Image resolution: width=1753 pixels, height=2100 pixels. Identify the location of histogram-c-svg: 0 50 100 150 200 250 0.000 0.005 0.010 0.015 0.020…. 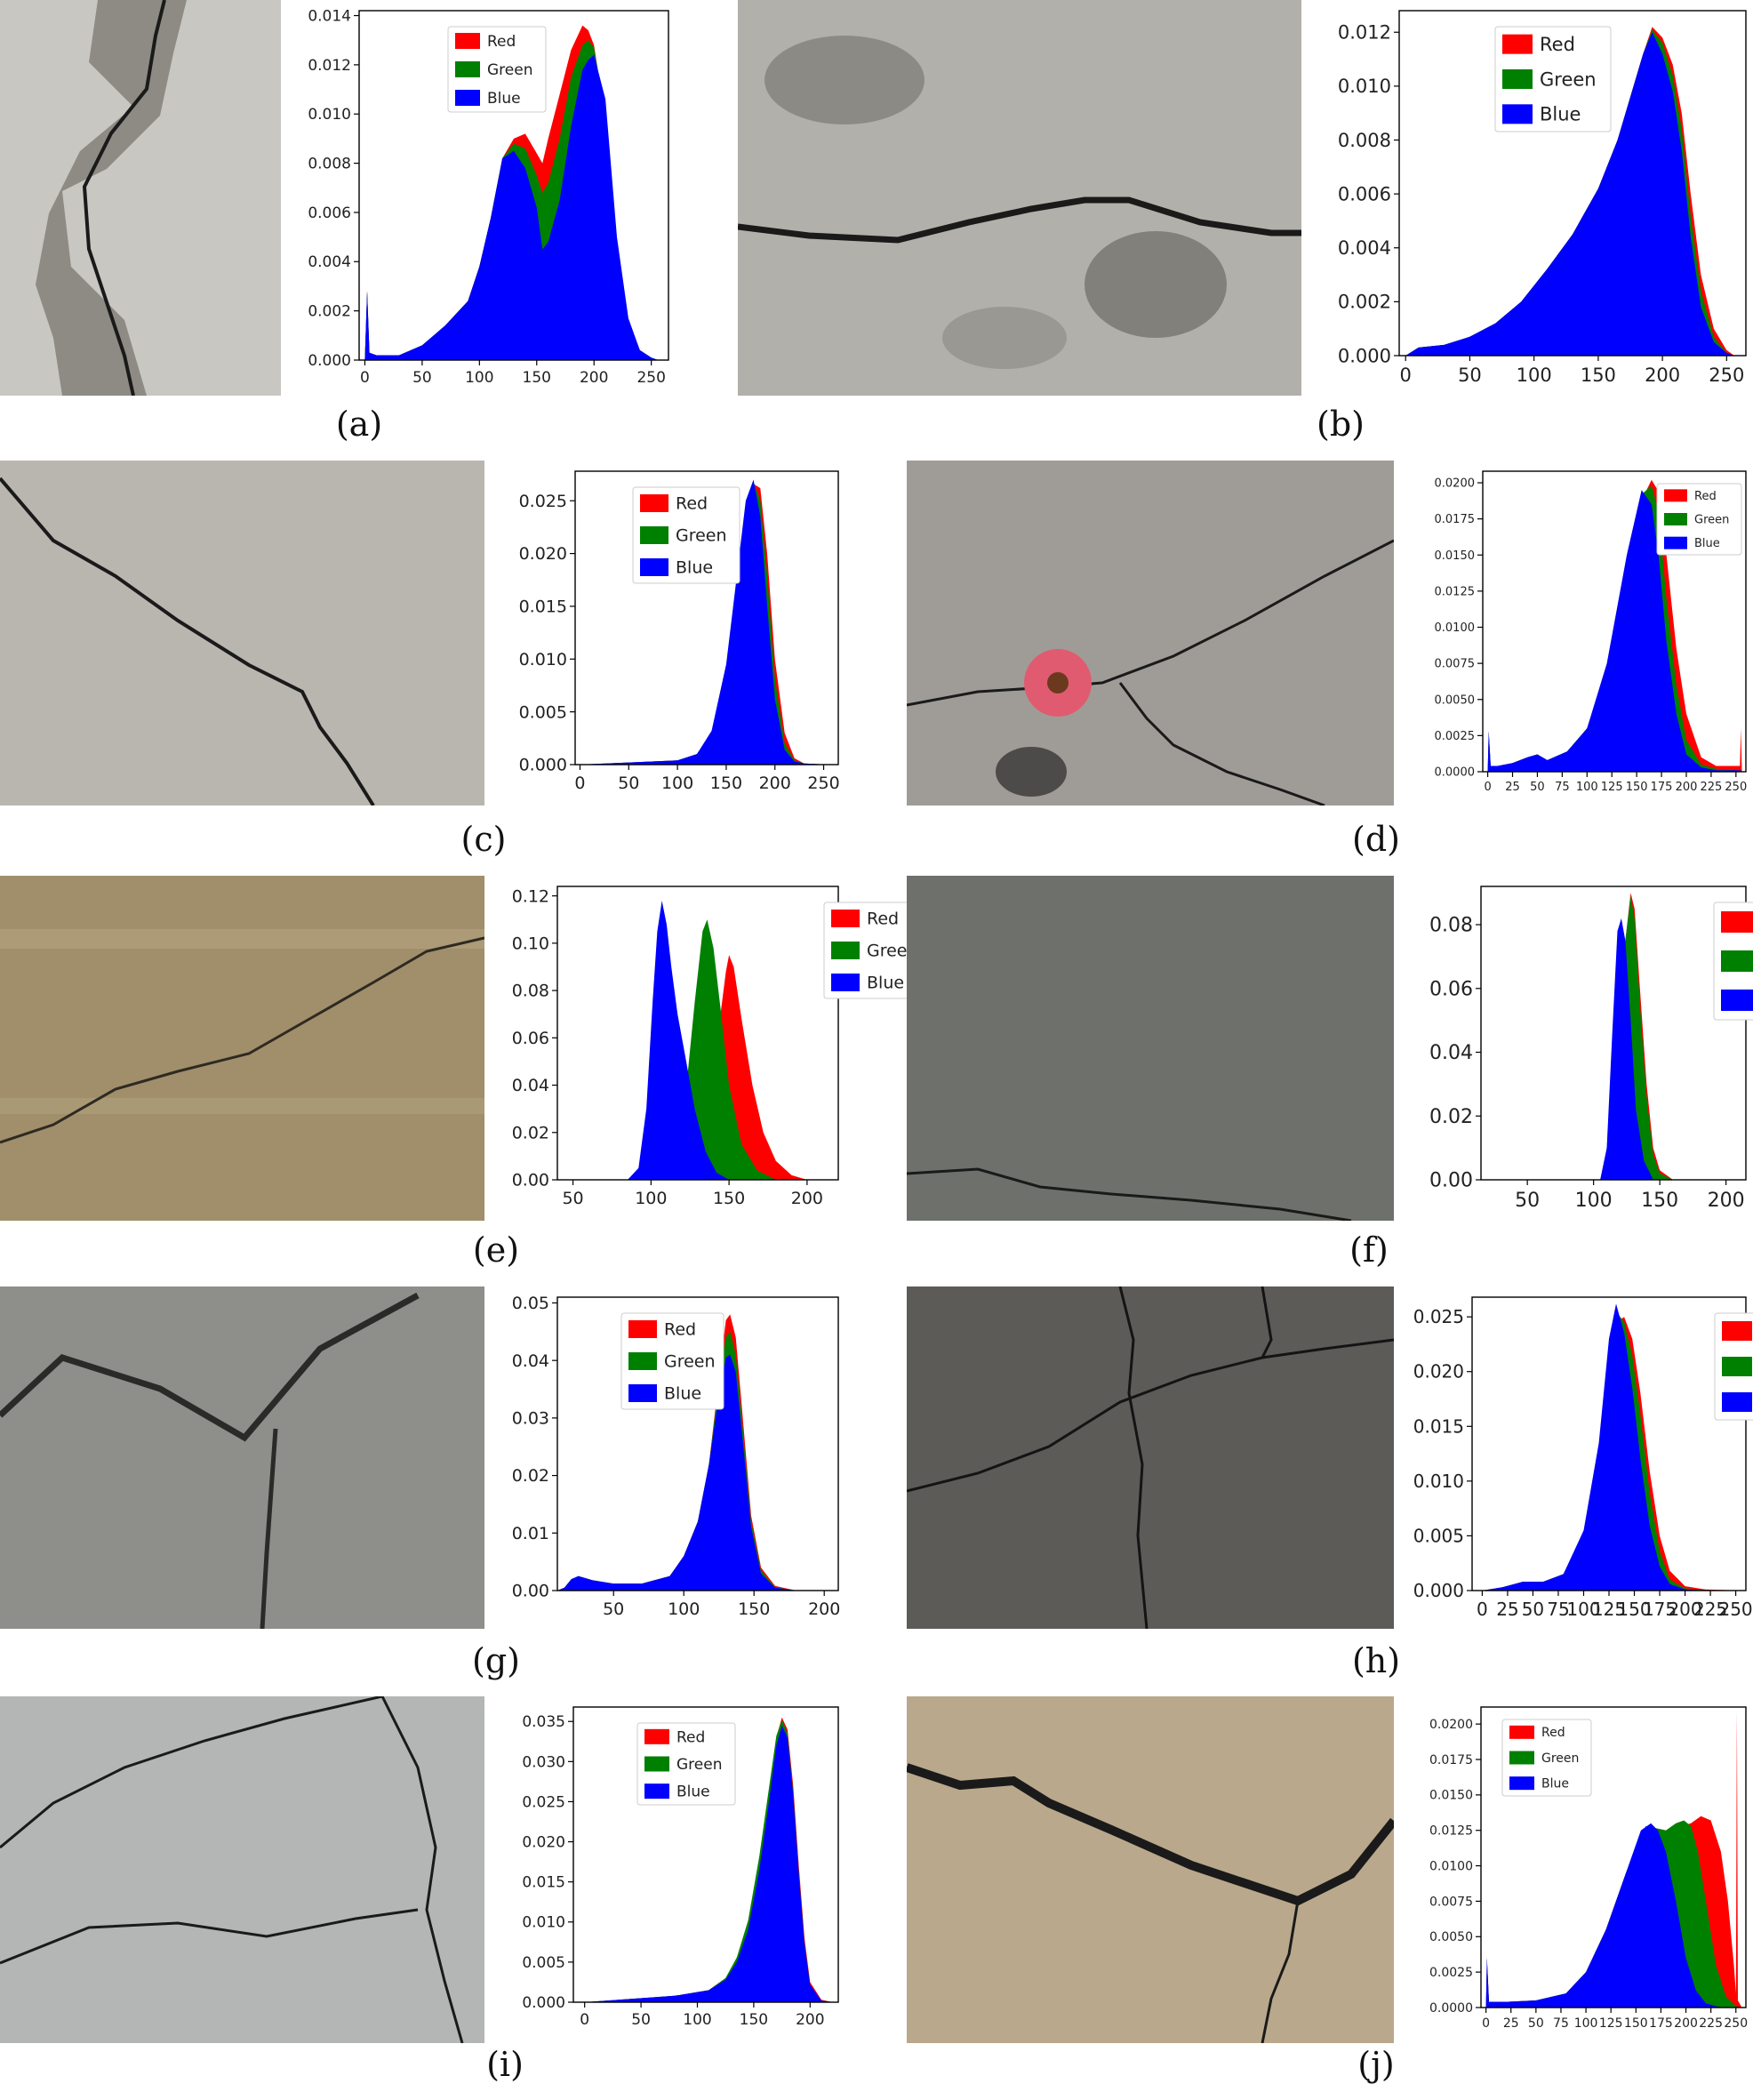
(679, 632).